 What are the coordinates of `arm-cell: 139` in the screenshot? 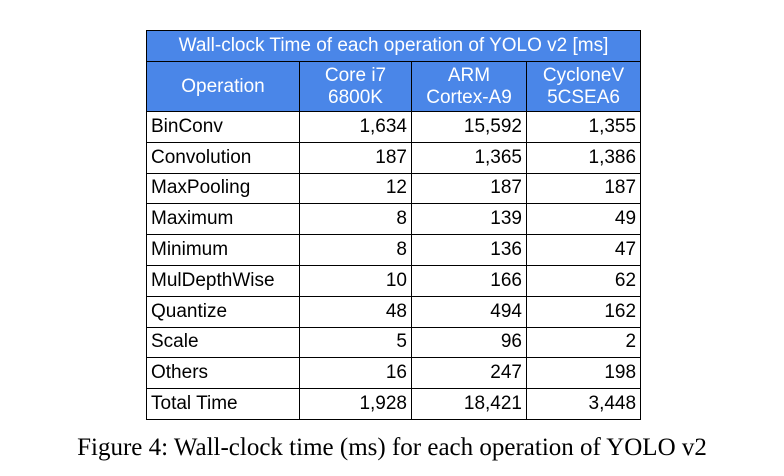 It's located at (469, 219).